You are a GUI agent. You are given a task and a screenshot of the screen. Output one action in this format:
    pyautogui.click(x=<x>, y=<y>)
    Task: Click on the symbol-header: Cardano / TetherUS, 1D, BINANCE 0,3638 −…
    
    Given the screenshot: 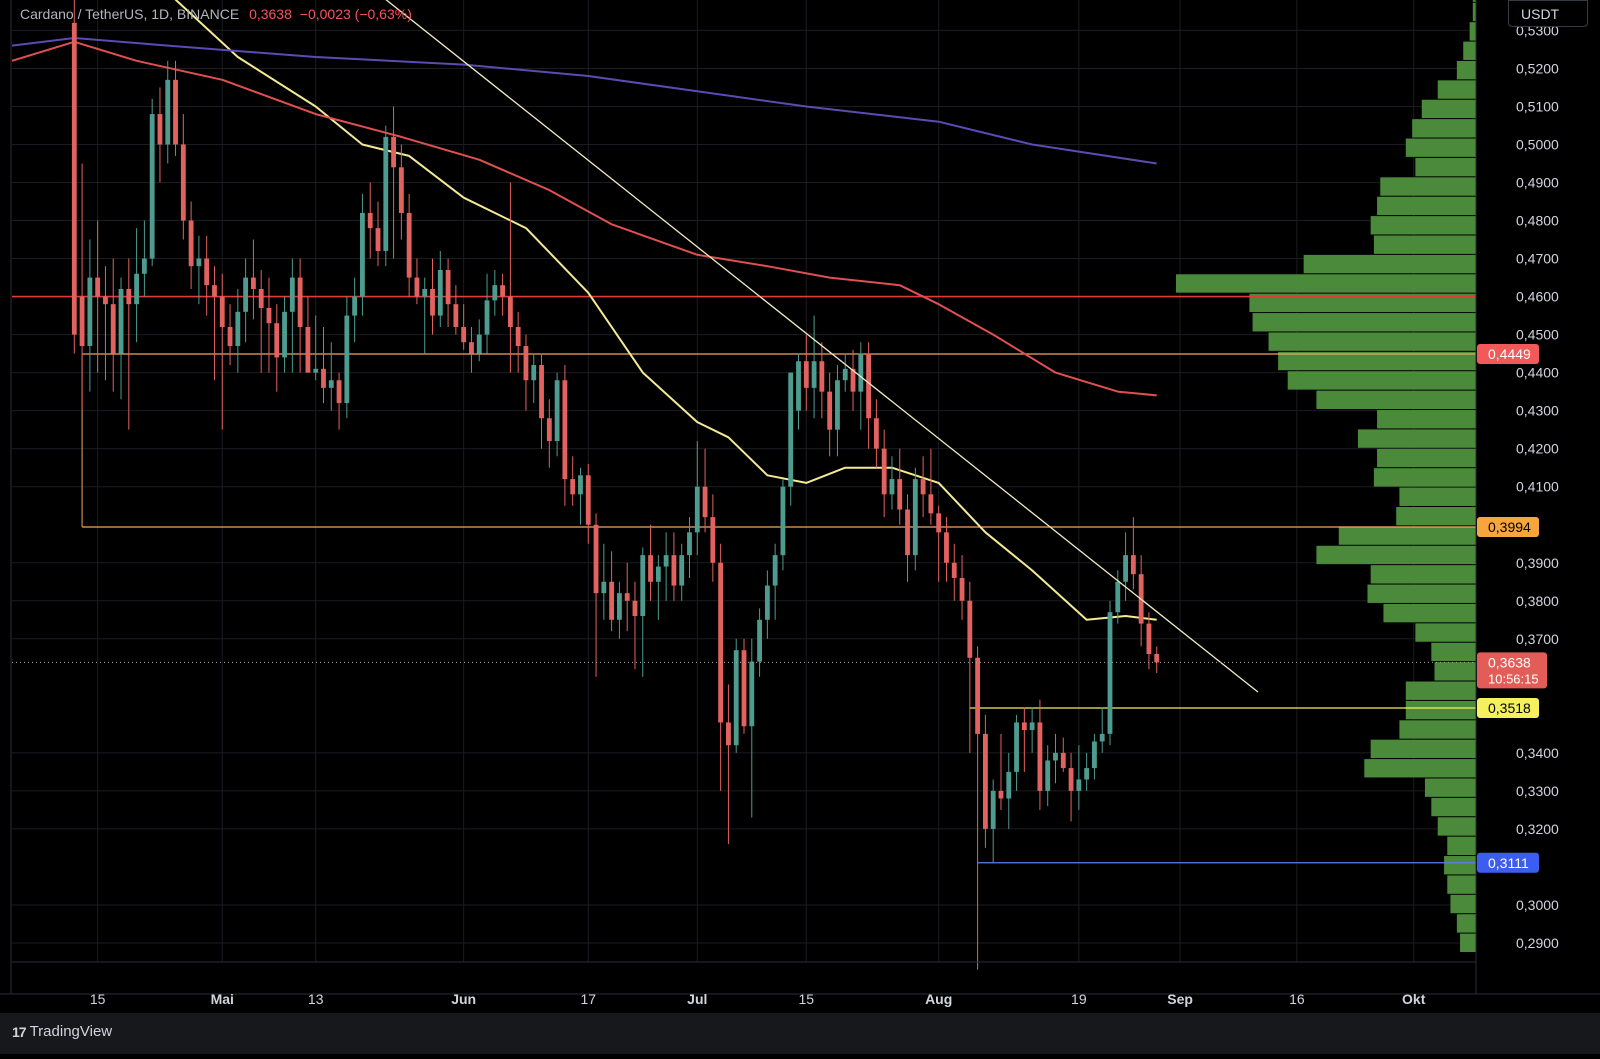 What is the action you would take?
    pyautogui.click(x=216, y=14)
    